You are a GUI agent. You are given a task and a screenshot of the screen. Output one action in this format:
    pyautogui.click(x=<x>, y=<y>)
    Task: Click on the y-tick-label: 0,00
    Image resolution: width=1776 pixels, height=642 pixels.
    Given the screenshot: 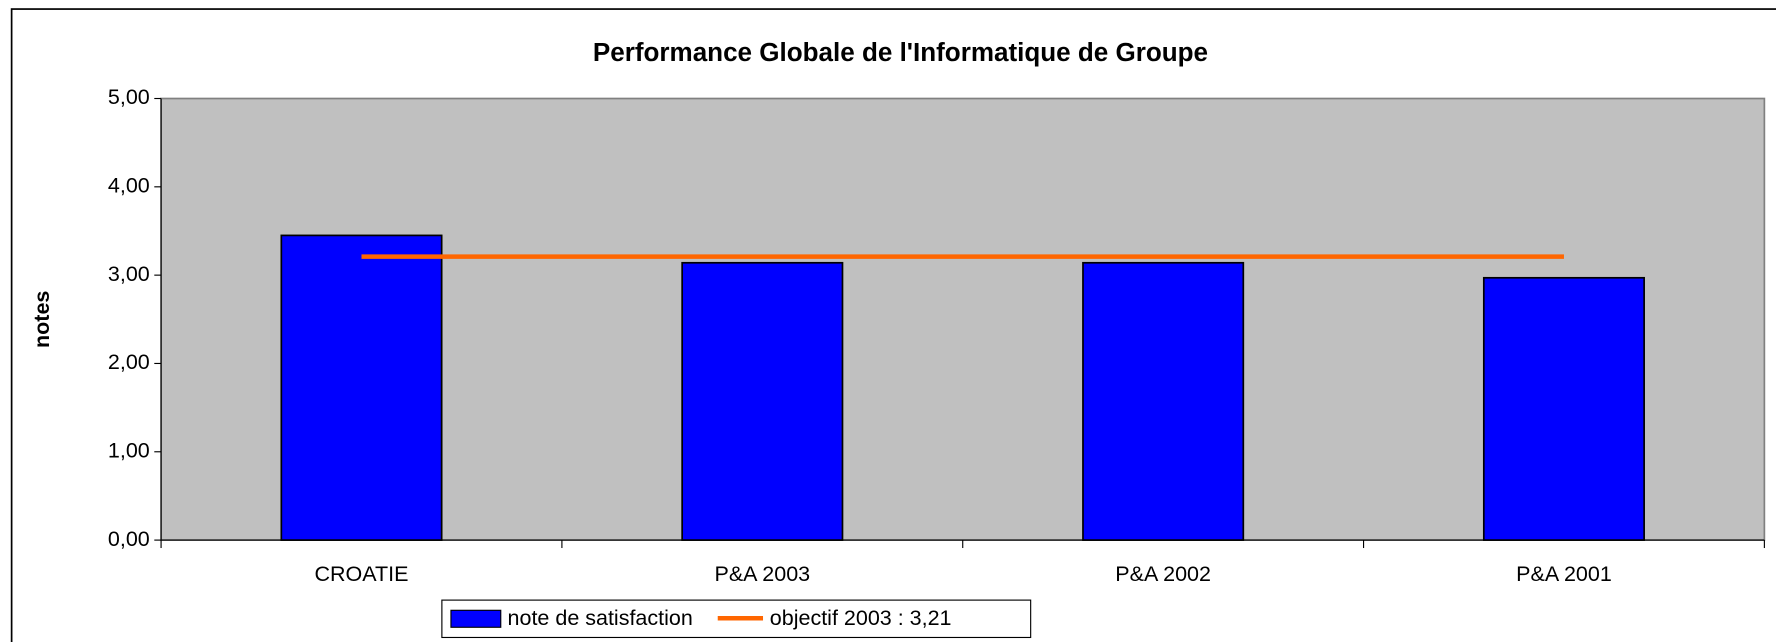 What is the action you would take?
    pyautogui.click(x=129, y=539)
    